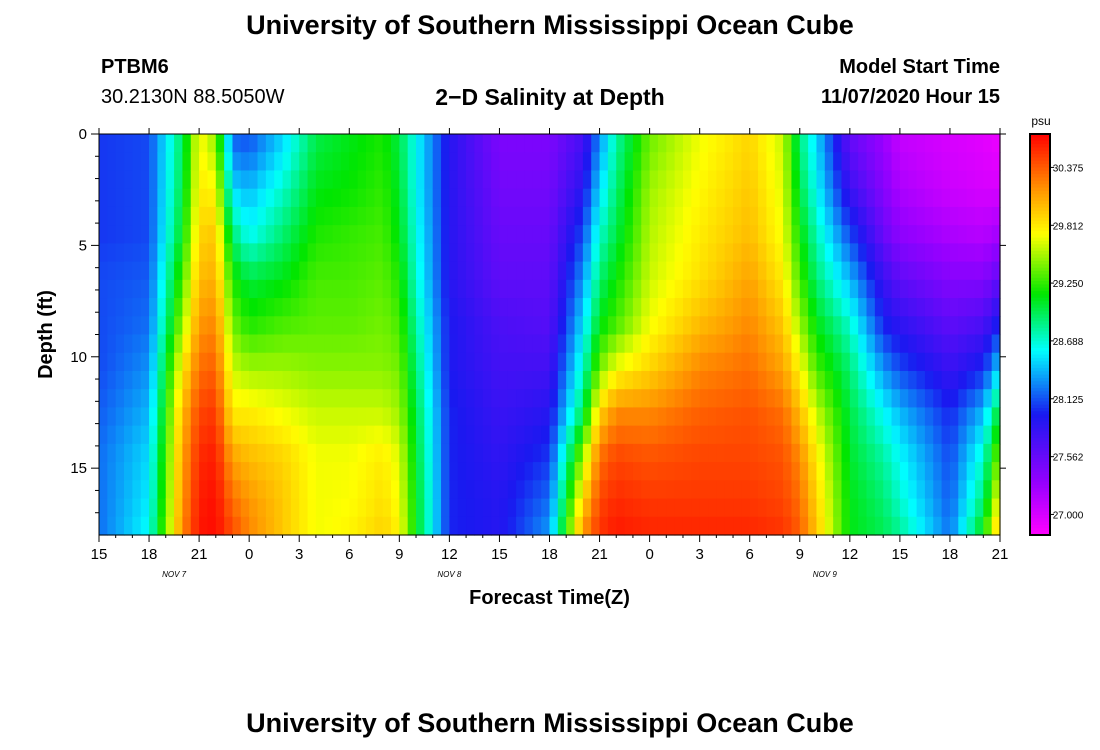 The height and width of the screenshot is (750, 1100). What do you see at coordinates (99, 554) in the screenshot?
I see `x-tick-label: 15` at bounding box center [99, 554].